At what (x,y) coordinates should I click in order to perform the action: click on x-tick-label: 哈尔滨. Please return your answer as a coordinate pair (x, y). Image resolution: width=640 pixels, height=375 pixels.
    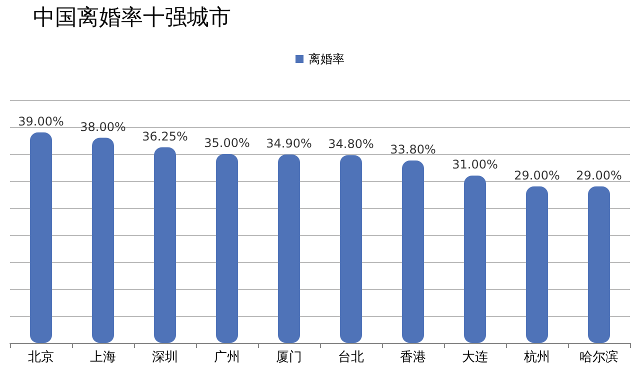
    Looking at the image, I should click on (599, 357).